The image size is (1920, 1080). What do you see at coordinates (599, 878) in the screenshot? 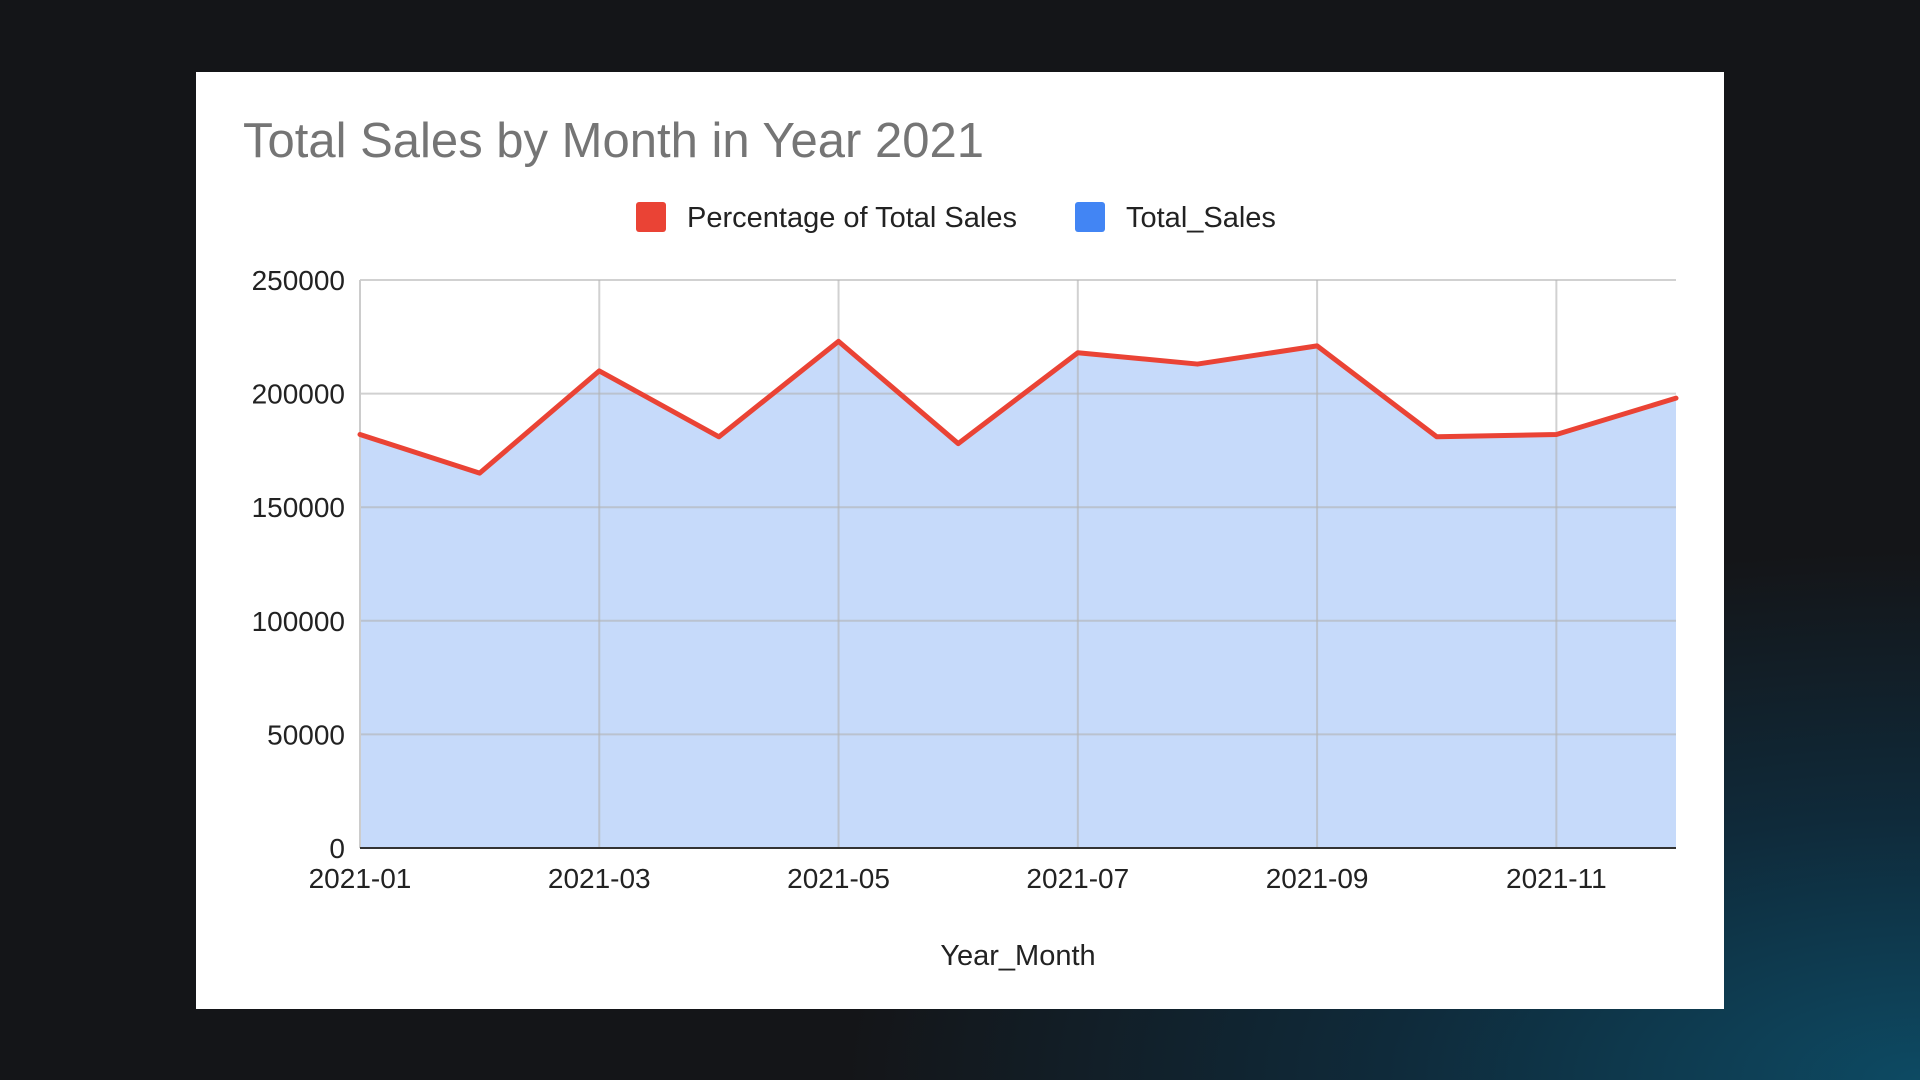
I see `x-tick-label: 2021-03` at bounding box center [599, 878].